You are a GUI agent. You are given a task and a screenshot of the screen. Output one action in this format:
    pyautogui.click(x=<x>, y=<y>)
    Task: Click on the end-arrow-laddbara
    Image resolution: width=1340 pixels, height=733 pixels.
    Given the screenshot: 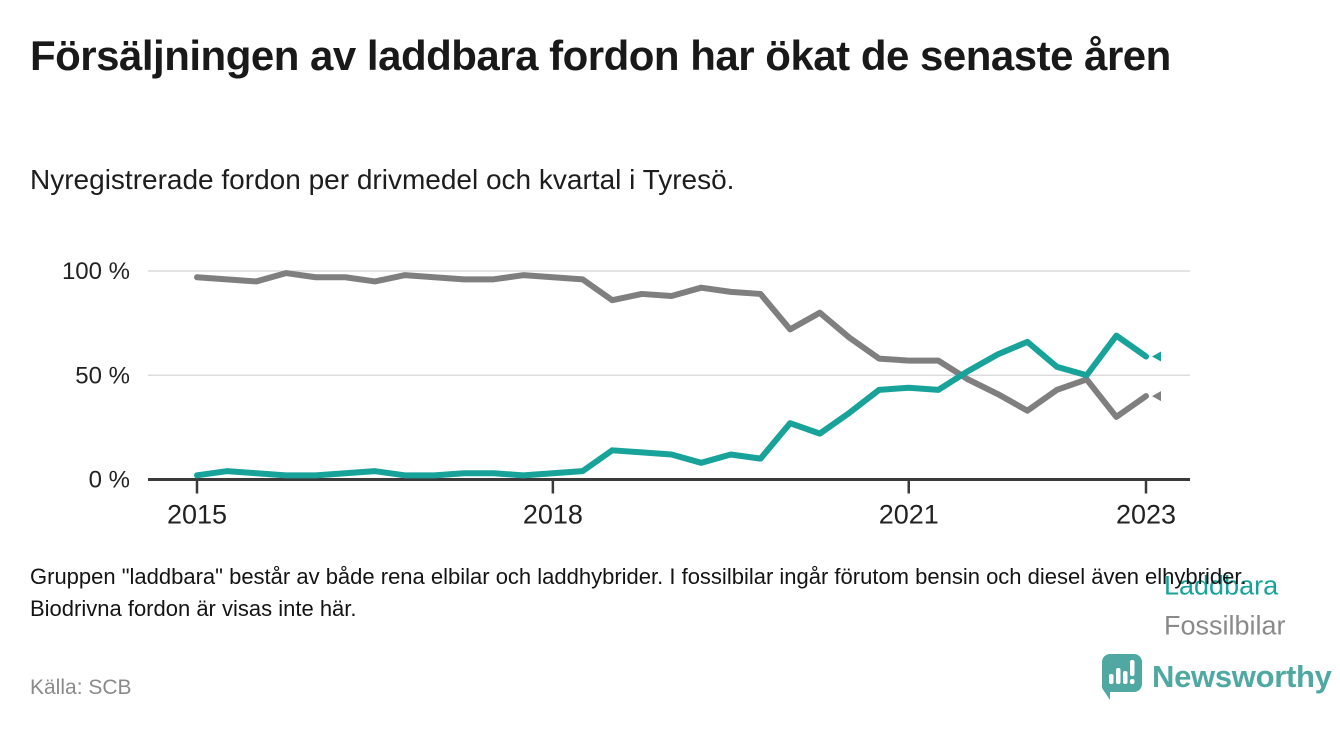 What is the action you would take?
    pyautogui.click(x=1156, y=356)
    